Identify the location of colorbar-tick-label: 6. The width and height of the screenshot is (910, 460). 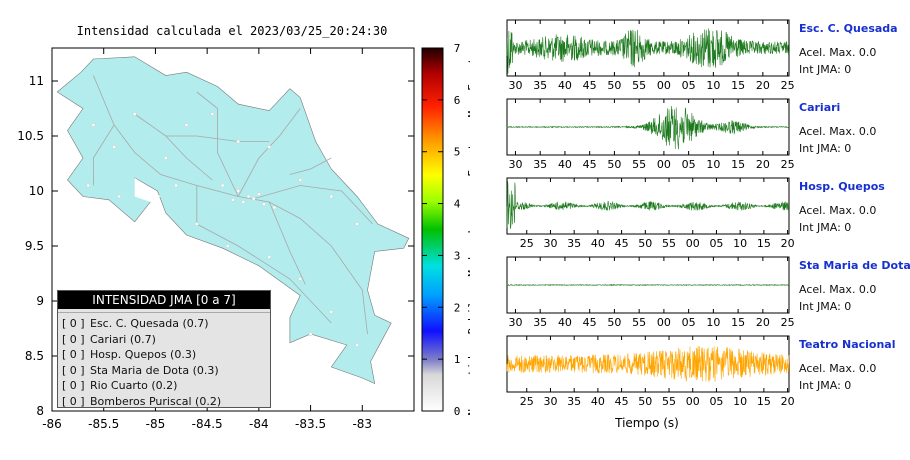
(457, 100).